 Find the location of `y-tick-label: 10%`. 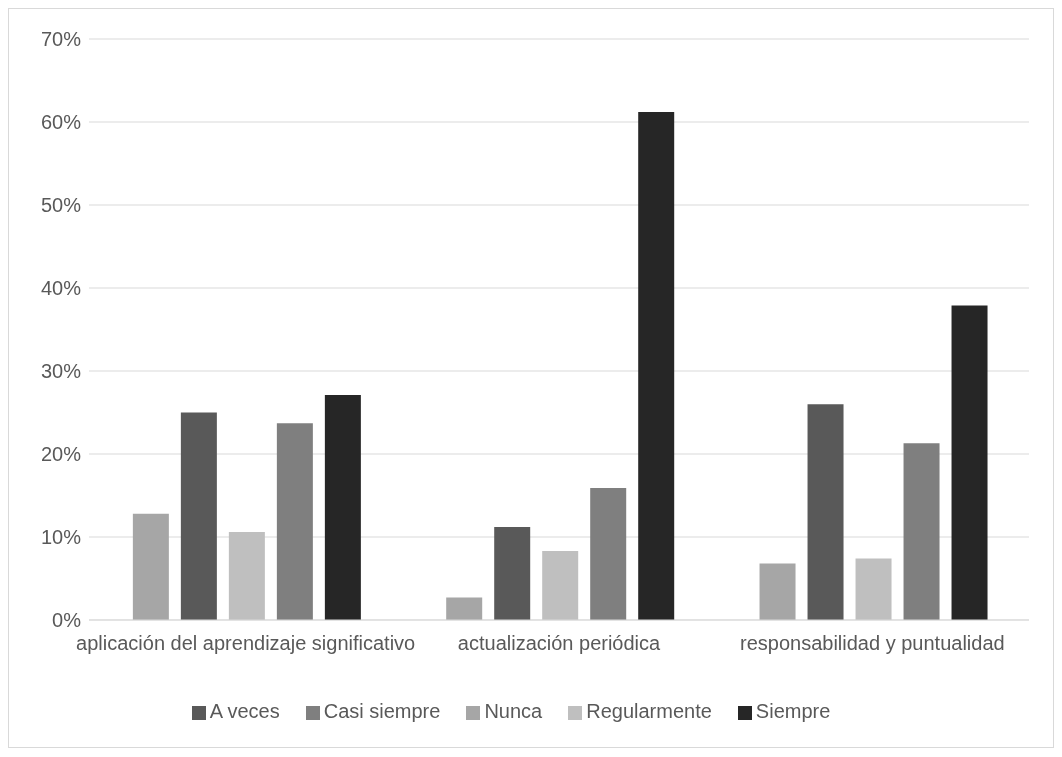

y-tick-label: 10% is located at coordinates (61, 537).